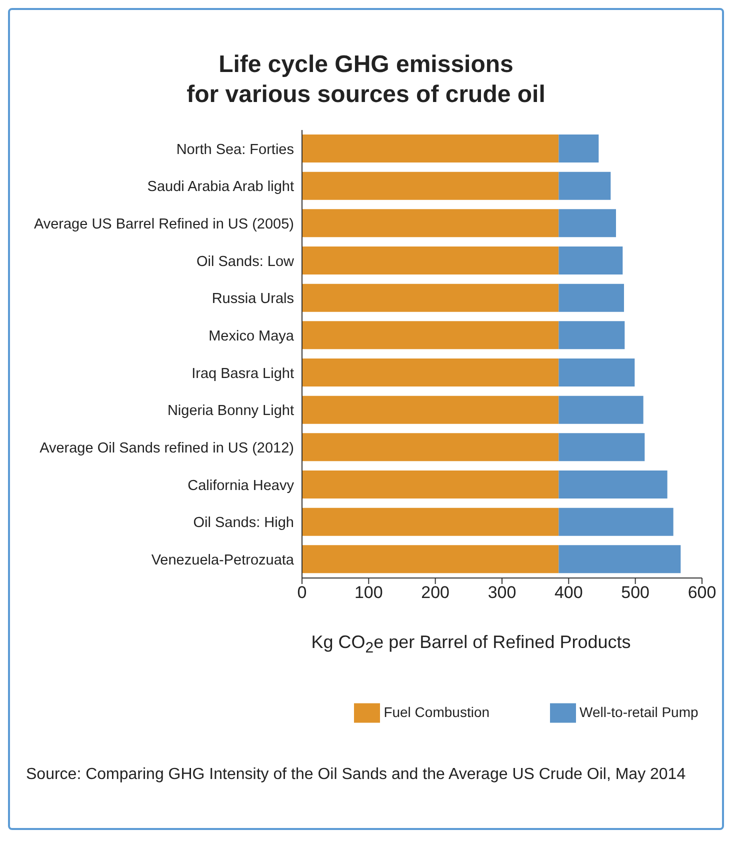  I want to click on y-tick-label: Iraq Basra Light, so click(243, 374).